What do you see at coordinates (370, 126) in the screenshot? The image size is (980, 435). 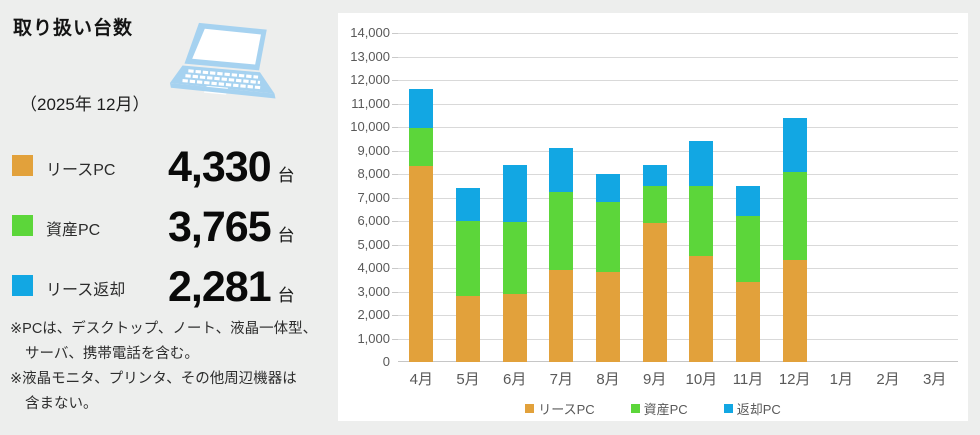 I see `y-axis-label: 10,000` at bounding box center [370, 126].